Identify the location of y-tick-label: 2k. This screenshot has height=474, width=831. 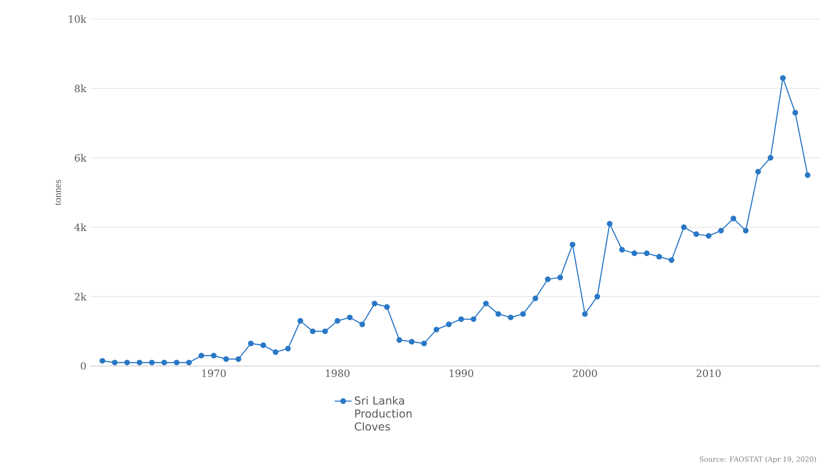
(80, 296).